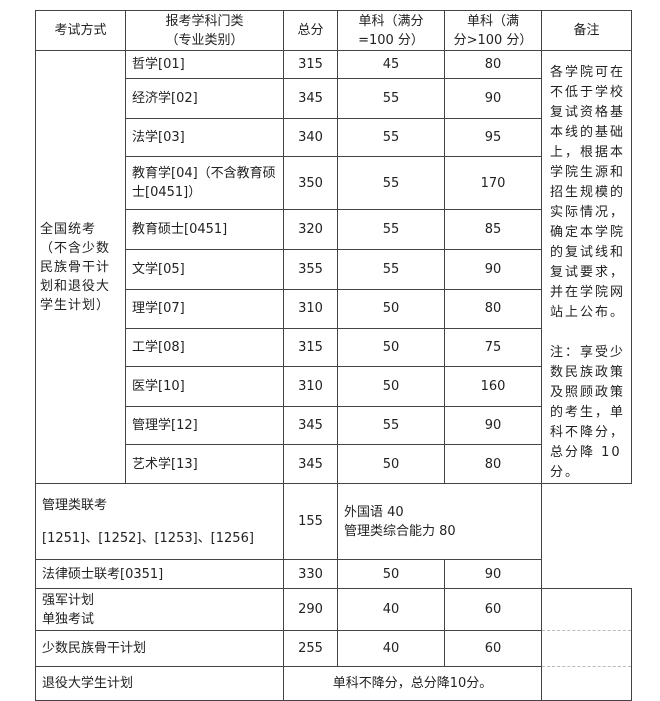 The image size is (660, 701). What do you see at coordinates (391, 648) in the screenshot?
I see `minority-s100: 40` at bounding box center [391, 648].